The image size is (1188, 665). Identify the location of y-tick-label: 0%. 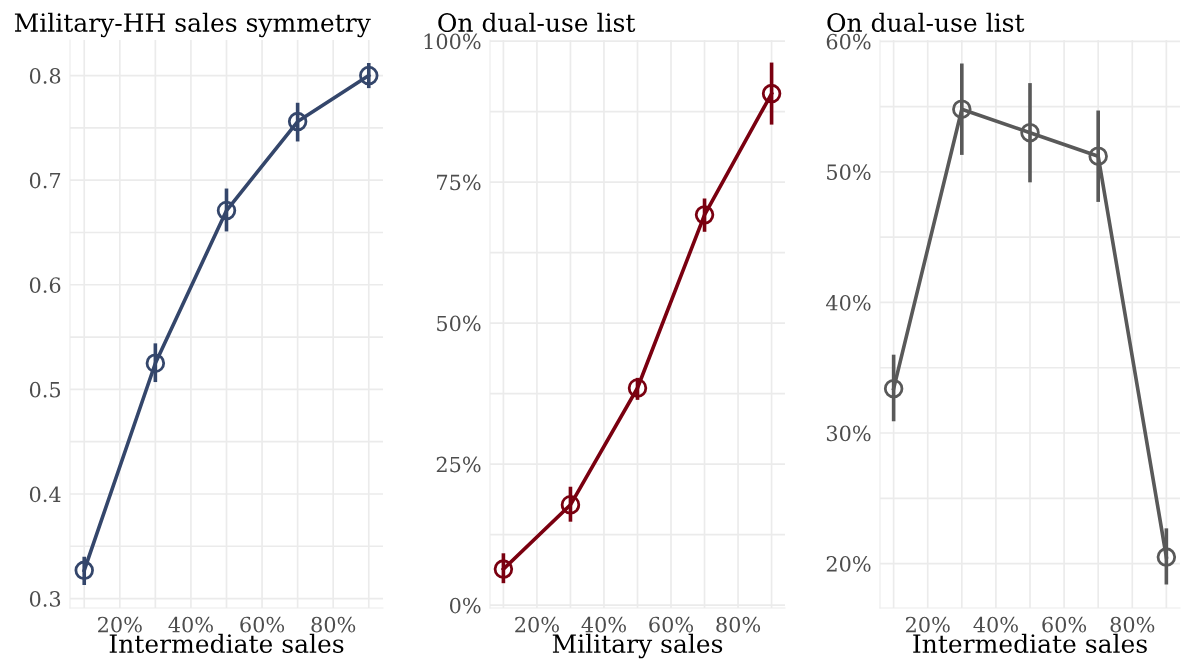
(465, 605).